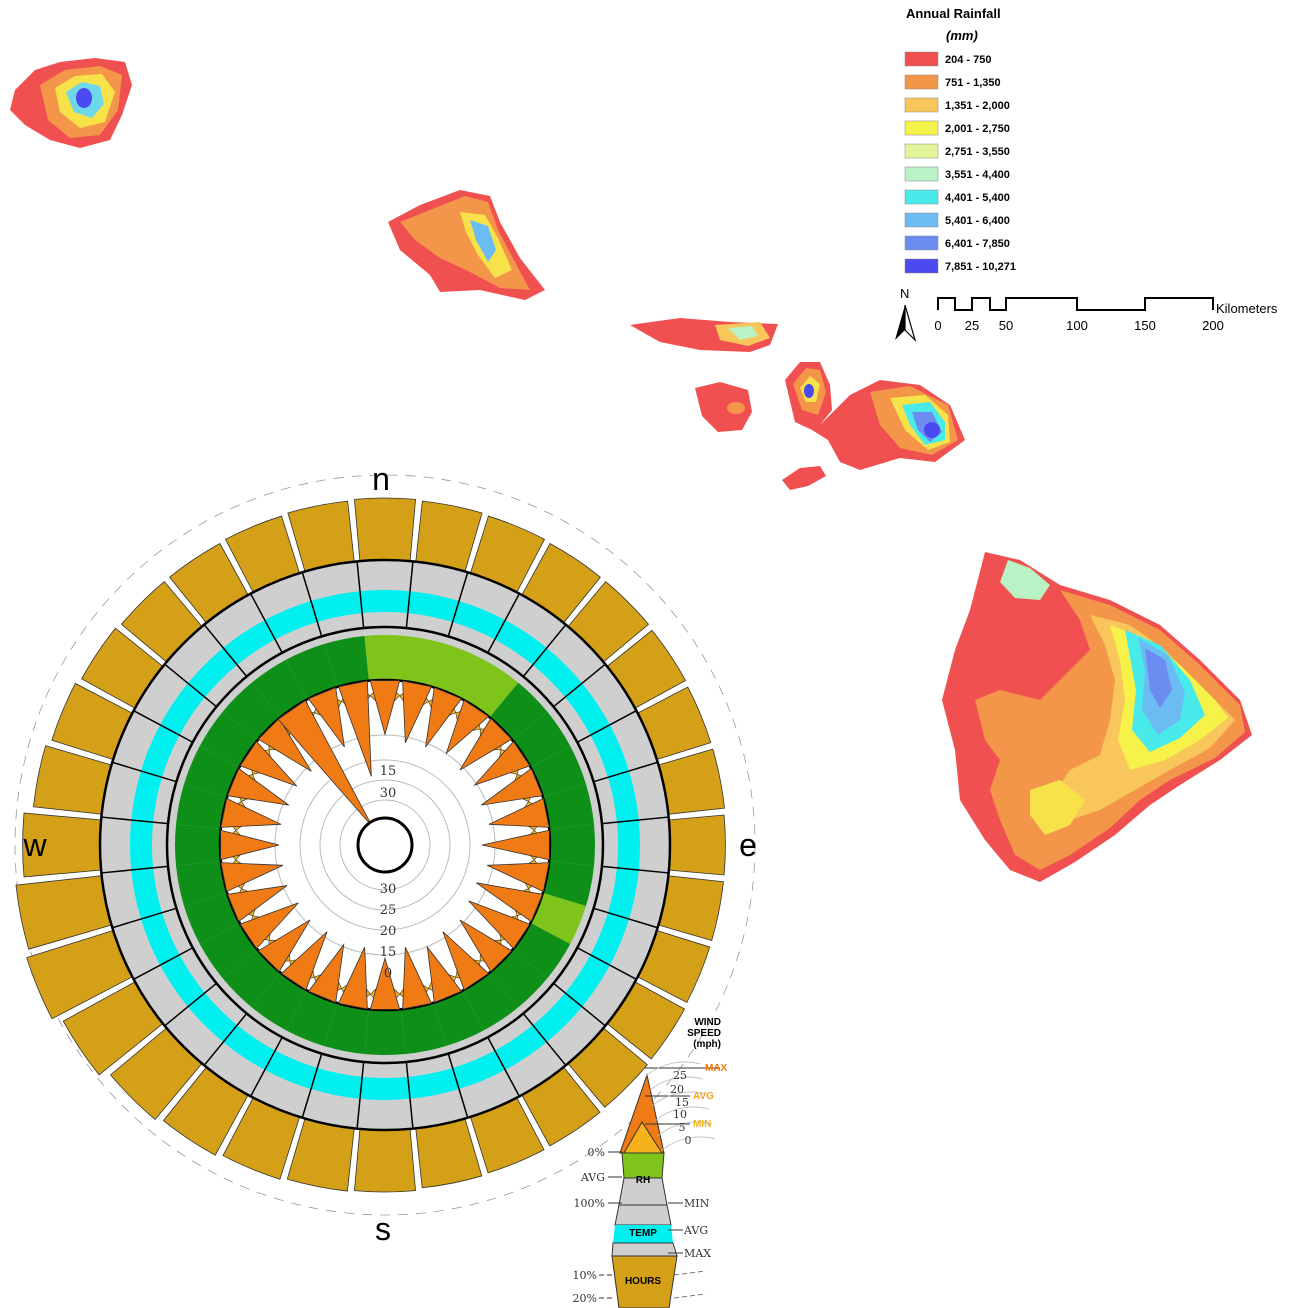 This screenshot has width=1306, height=1308. Describe the element at coordinates (980, 267) in the screenshot. I see `legend-label: 7,851 - 10,271` at that location.